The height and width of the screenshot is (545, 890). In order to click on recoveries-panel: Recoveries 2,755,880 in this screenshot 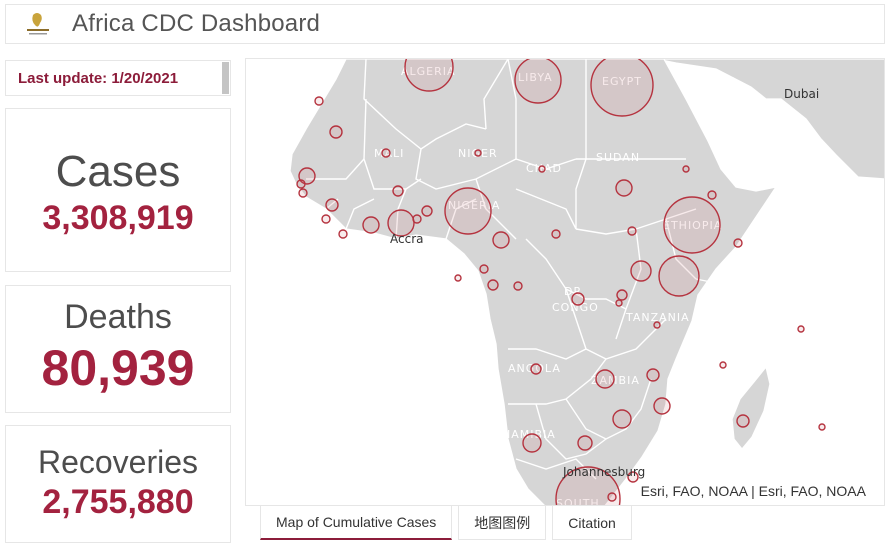, I will do `click(118, 484)`.